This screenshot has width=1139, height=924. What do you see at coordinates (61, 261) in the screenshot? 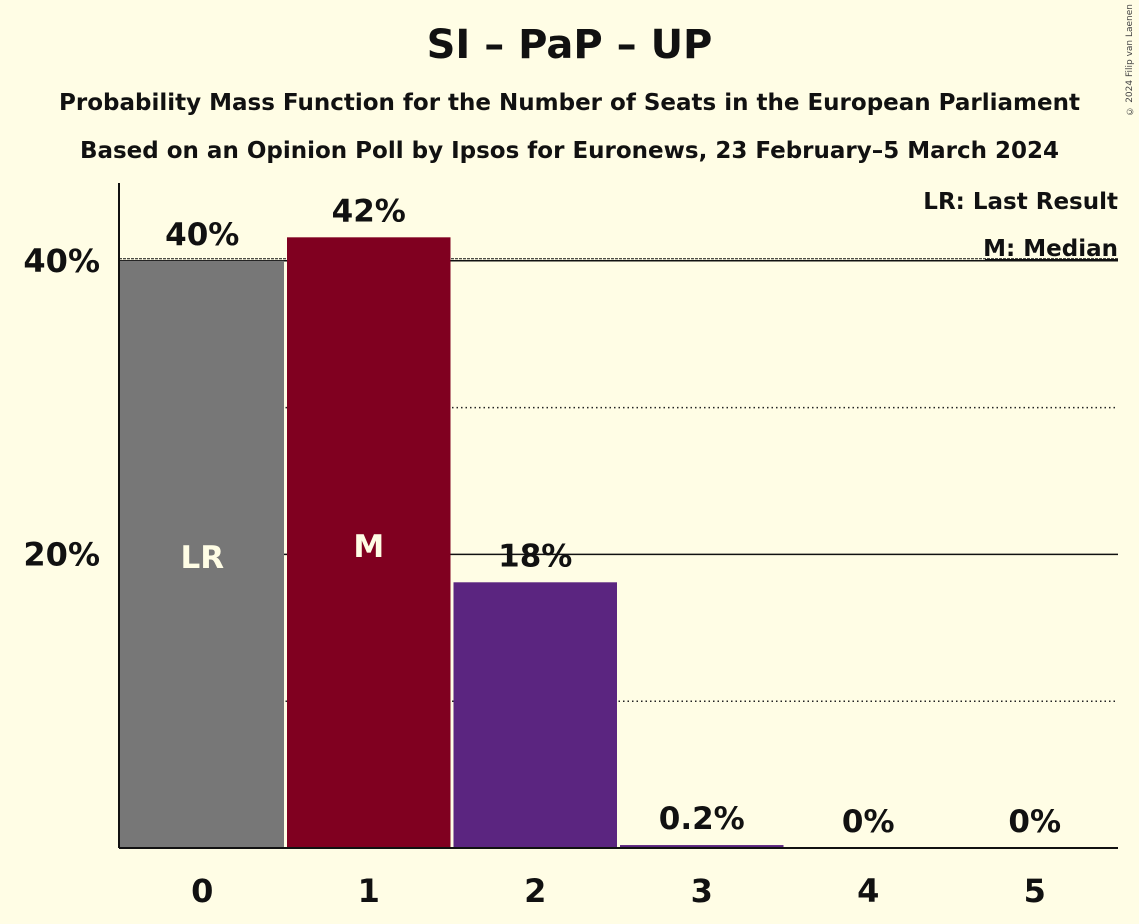
I see `y-tick-label: 40%` at bounding box center [61, 261].